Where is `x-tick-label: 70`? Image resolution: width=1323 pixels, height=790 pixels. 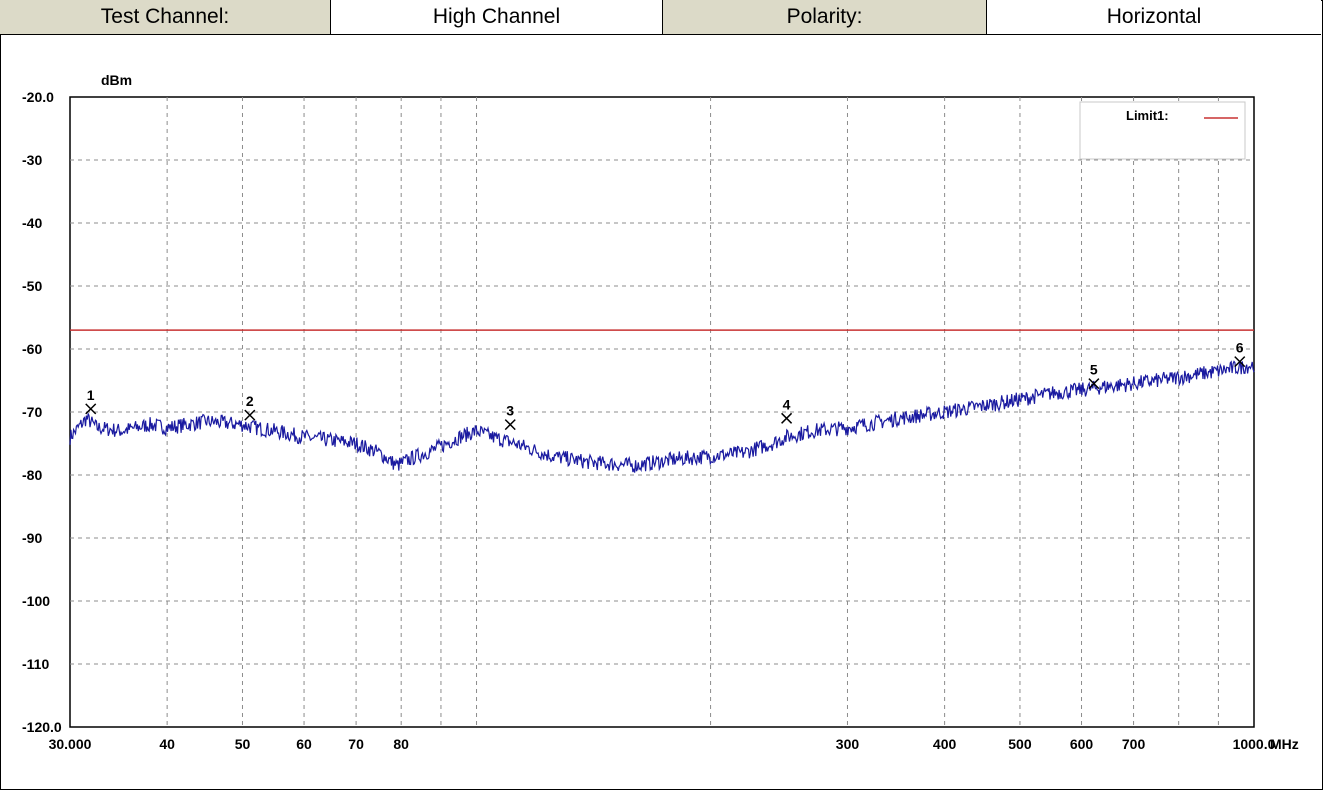 x-tick-label: 70 is located at coordinates (356, 744).